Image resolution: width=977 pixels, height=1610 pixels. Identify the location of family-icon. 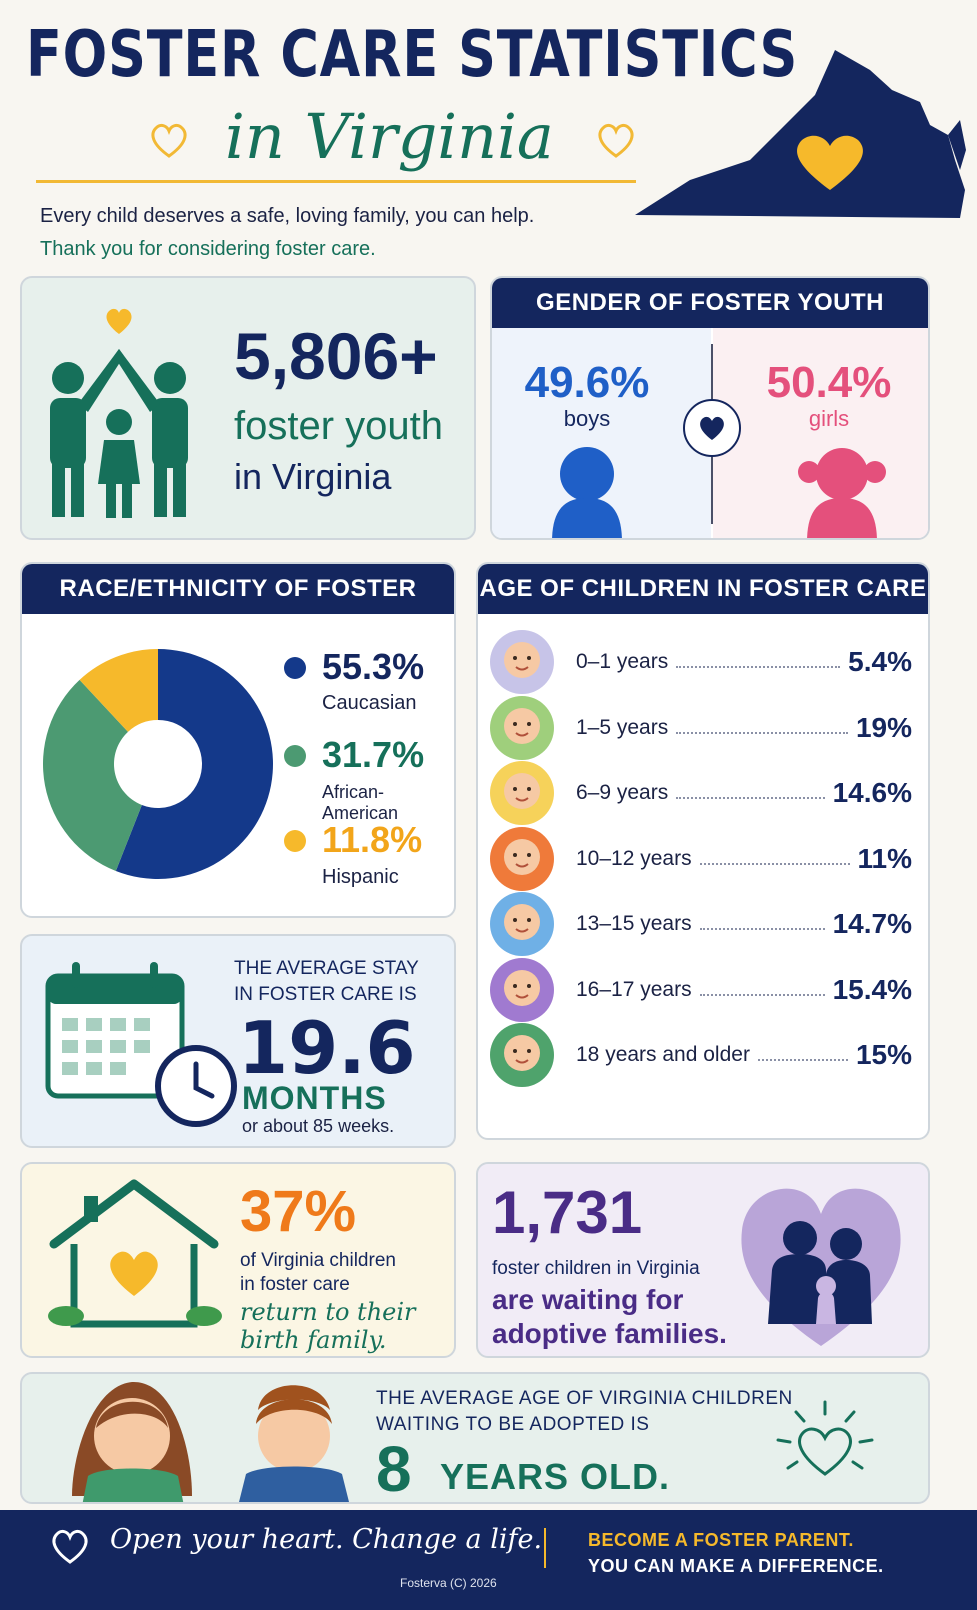
(119, 413).